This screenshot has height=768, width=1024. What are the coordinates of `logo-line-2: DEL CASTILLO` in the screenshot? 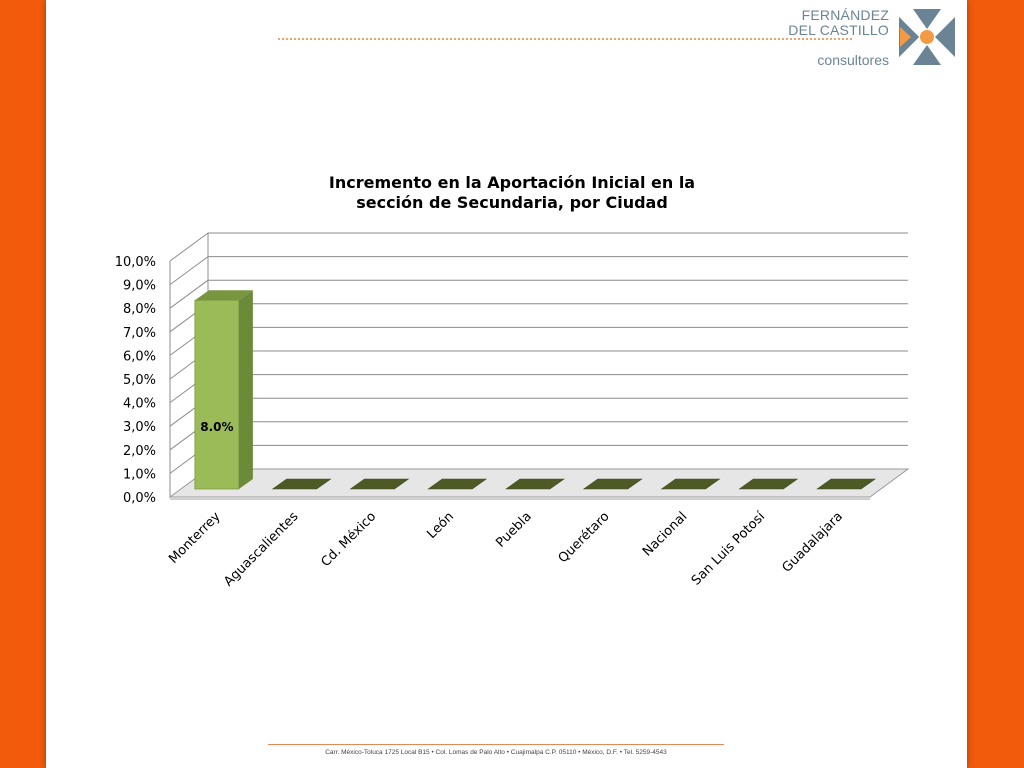 It's located at (838, 30).